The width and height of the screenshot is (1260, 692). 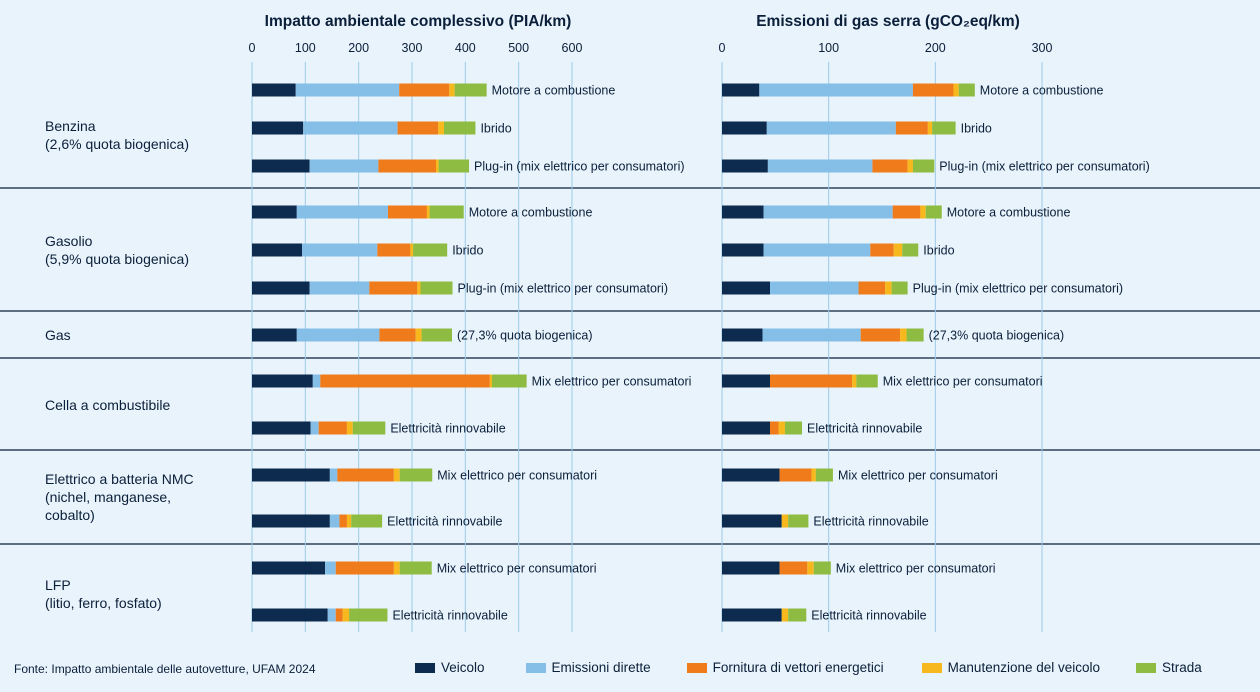 I want to click on legend-label: Veicolo, so click(x=463, y=667).